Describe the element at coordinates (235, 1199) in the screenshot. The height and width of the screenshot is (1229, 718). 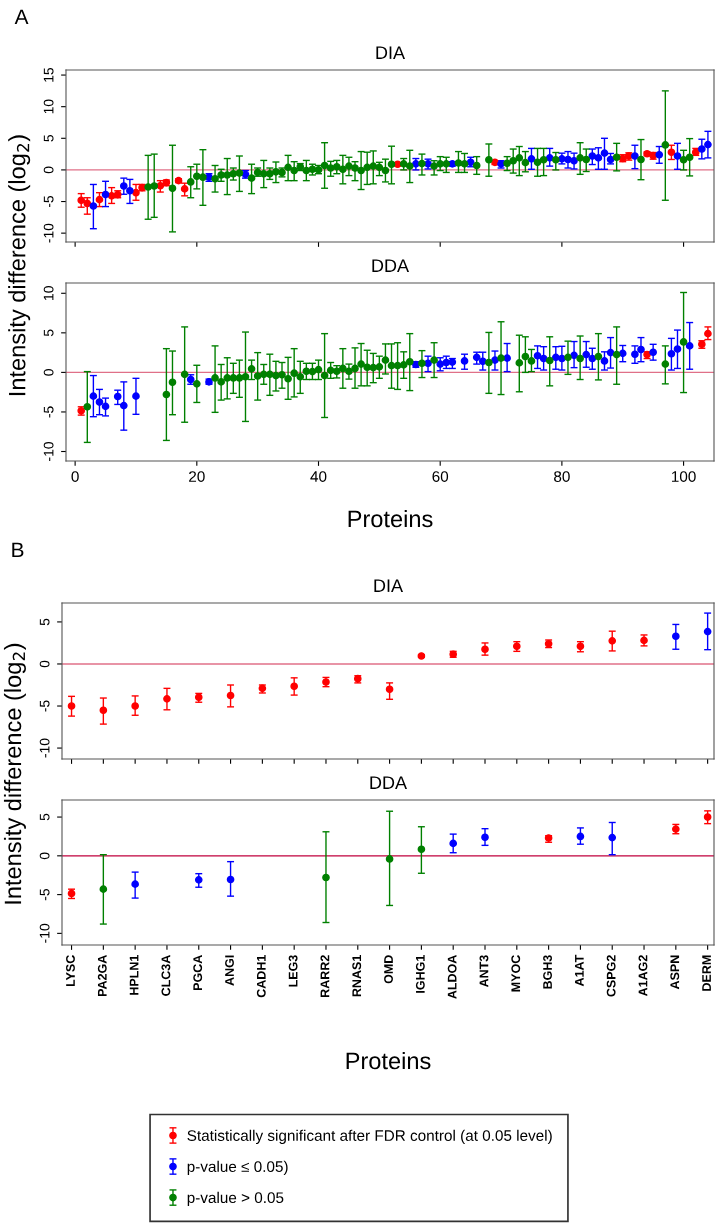
I see `legend-label: p-value > 0.05` at that location.